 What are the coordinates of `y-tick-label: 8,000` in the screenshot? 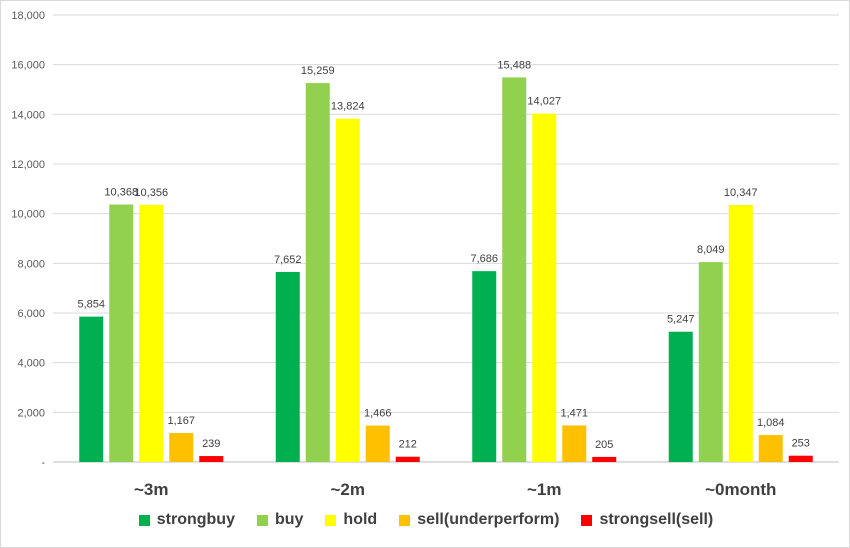 It's located at (31, 264).